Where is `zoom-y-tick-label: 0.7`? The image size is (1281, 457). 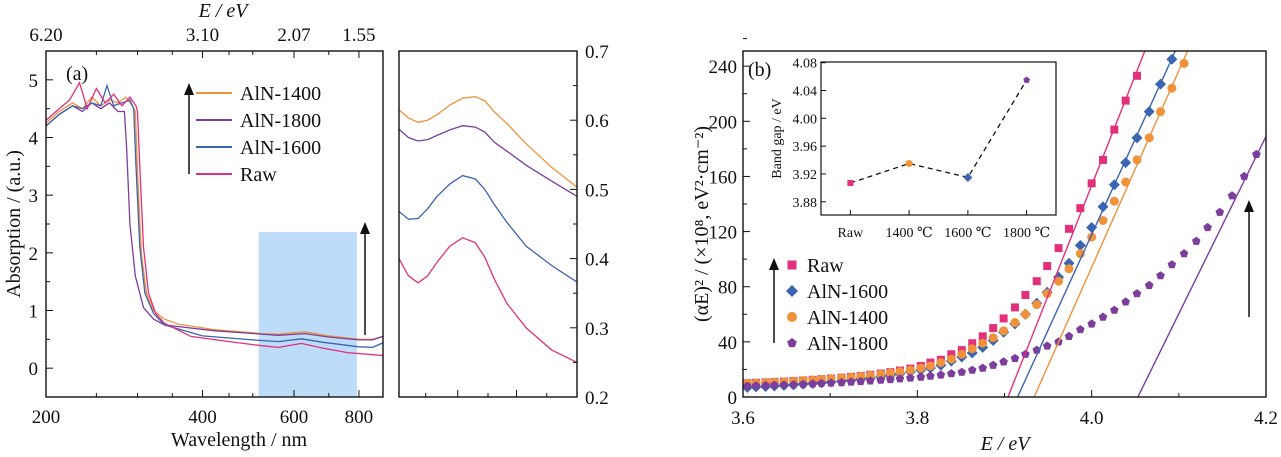 zoom-y-tick-label: 0.7 is located at coordinates (597, 52).